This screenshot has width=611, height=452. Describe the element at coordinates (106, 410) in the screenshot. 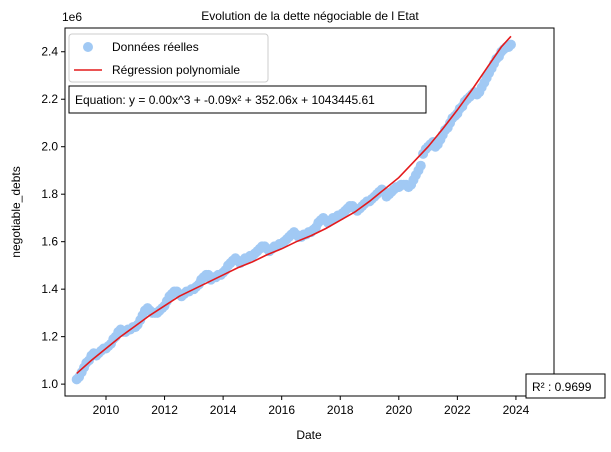

I see `x-tick-label: 2010` at that location.